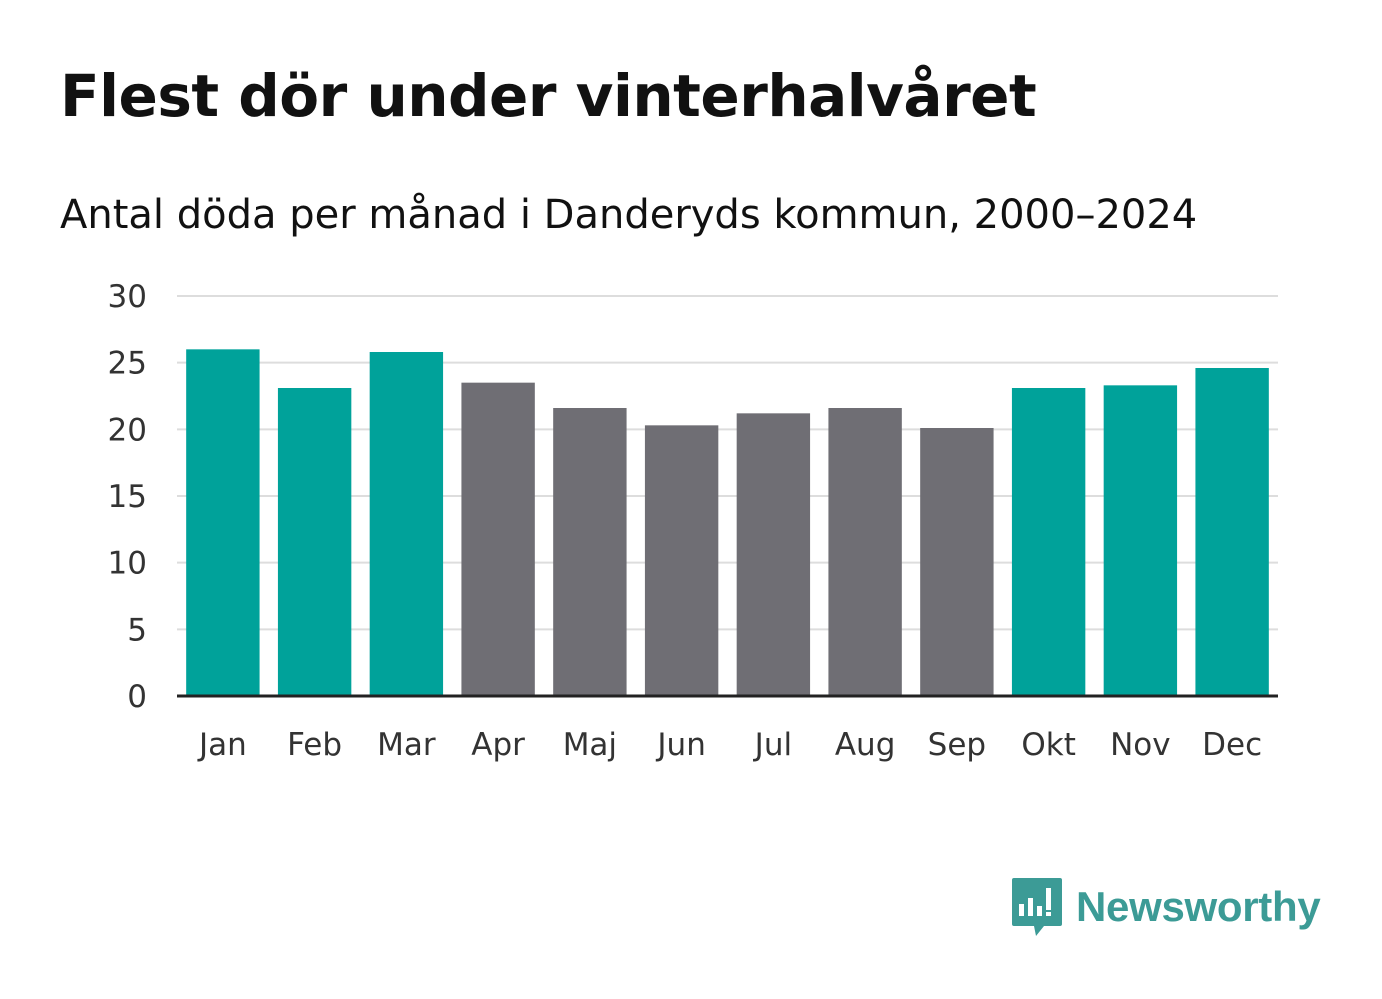 Image resolution: width=1382 pixels, height=999 pixels. Describe the element at coordinates (681, 560) in the screenshot. I see `bar-jun` at that location.